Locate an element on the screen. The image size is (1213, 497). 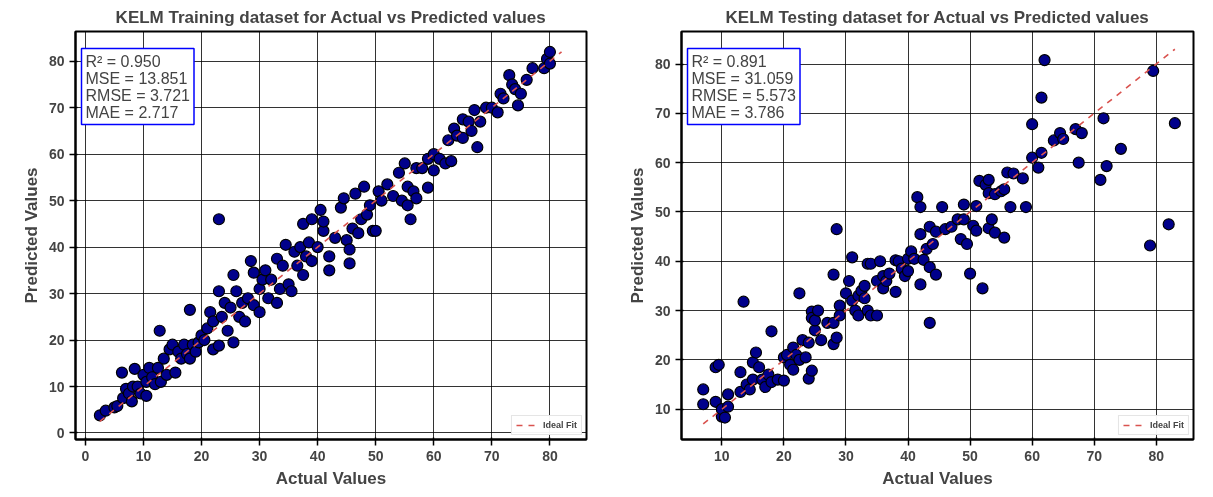
annotation: MAE = 2.717 is located at coordinates (132, 112).